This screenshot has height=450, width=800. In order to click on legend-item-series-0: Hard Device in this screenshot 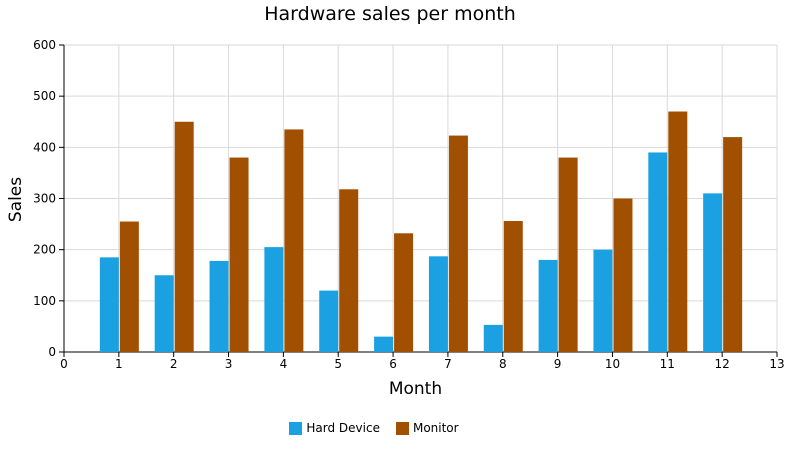, I will do `click(334, 428)`.